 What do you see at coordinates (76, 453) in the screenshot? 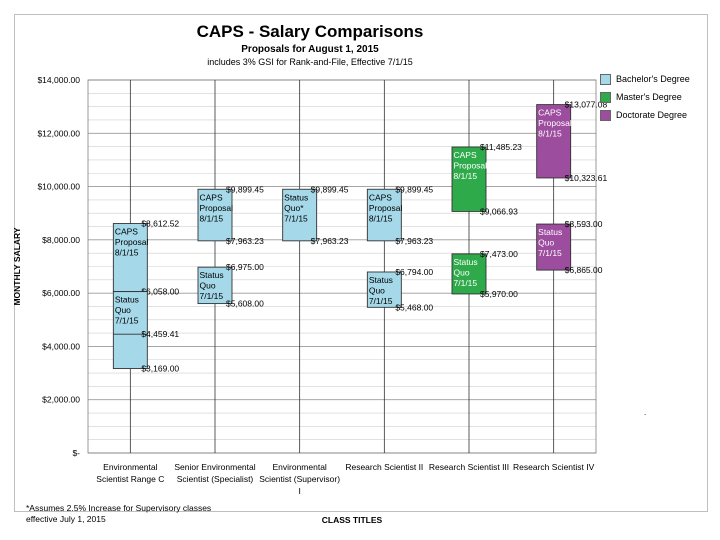
I see `y-tick-label: $-` at bounding box center [76, 453].